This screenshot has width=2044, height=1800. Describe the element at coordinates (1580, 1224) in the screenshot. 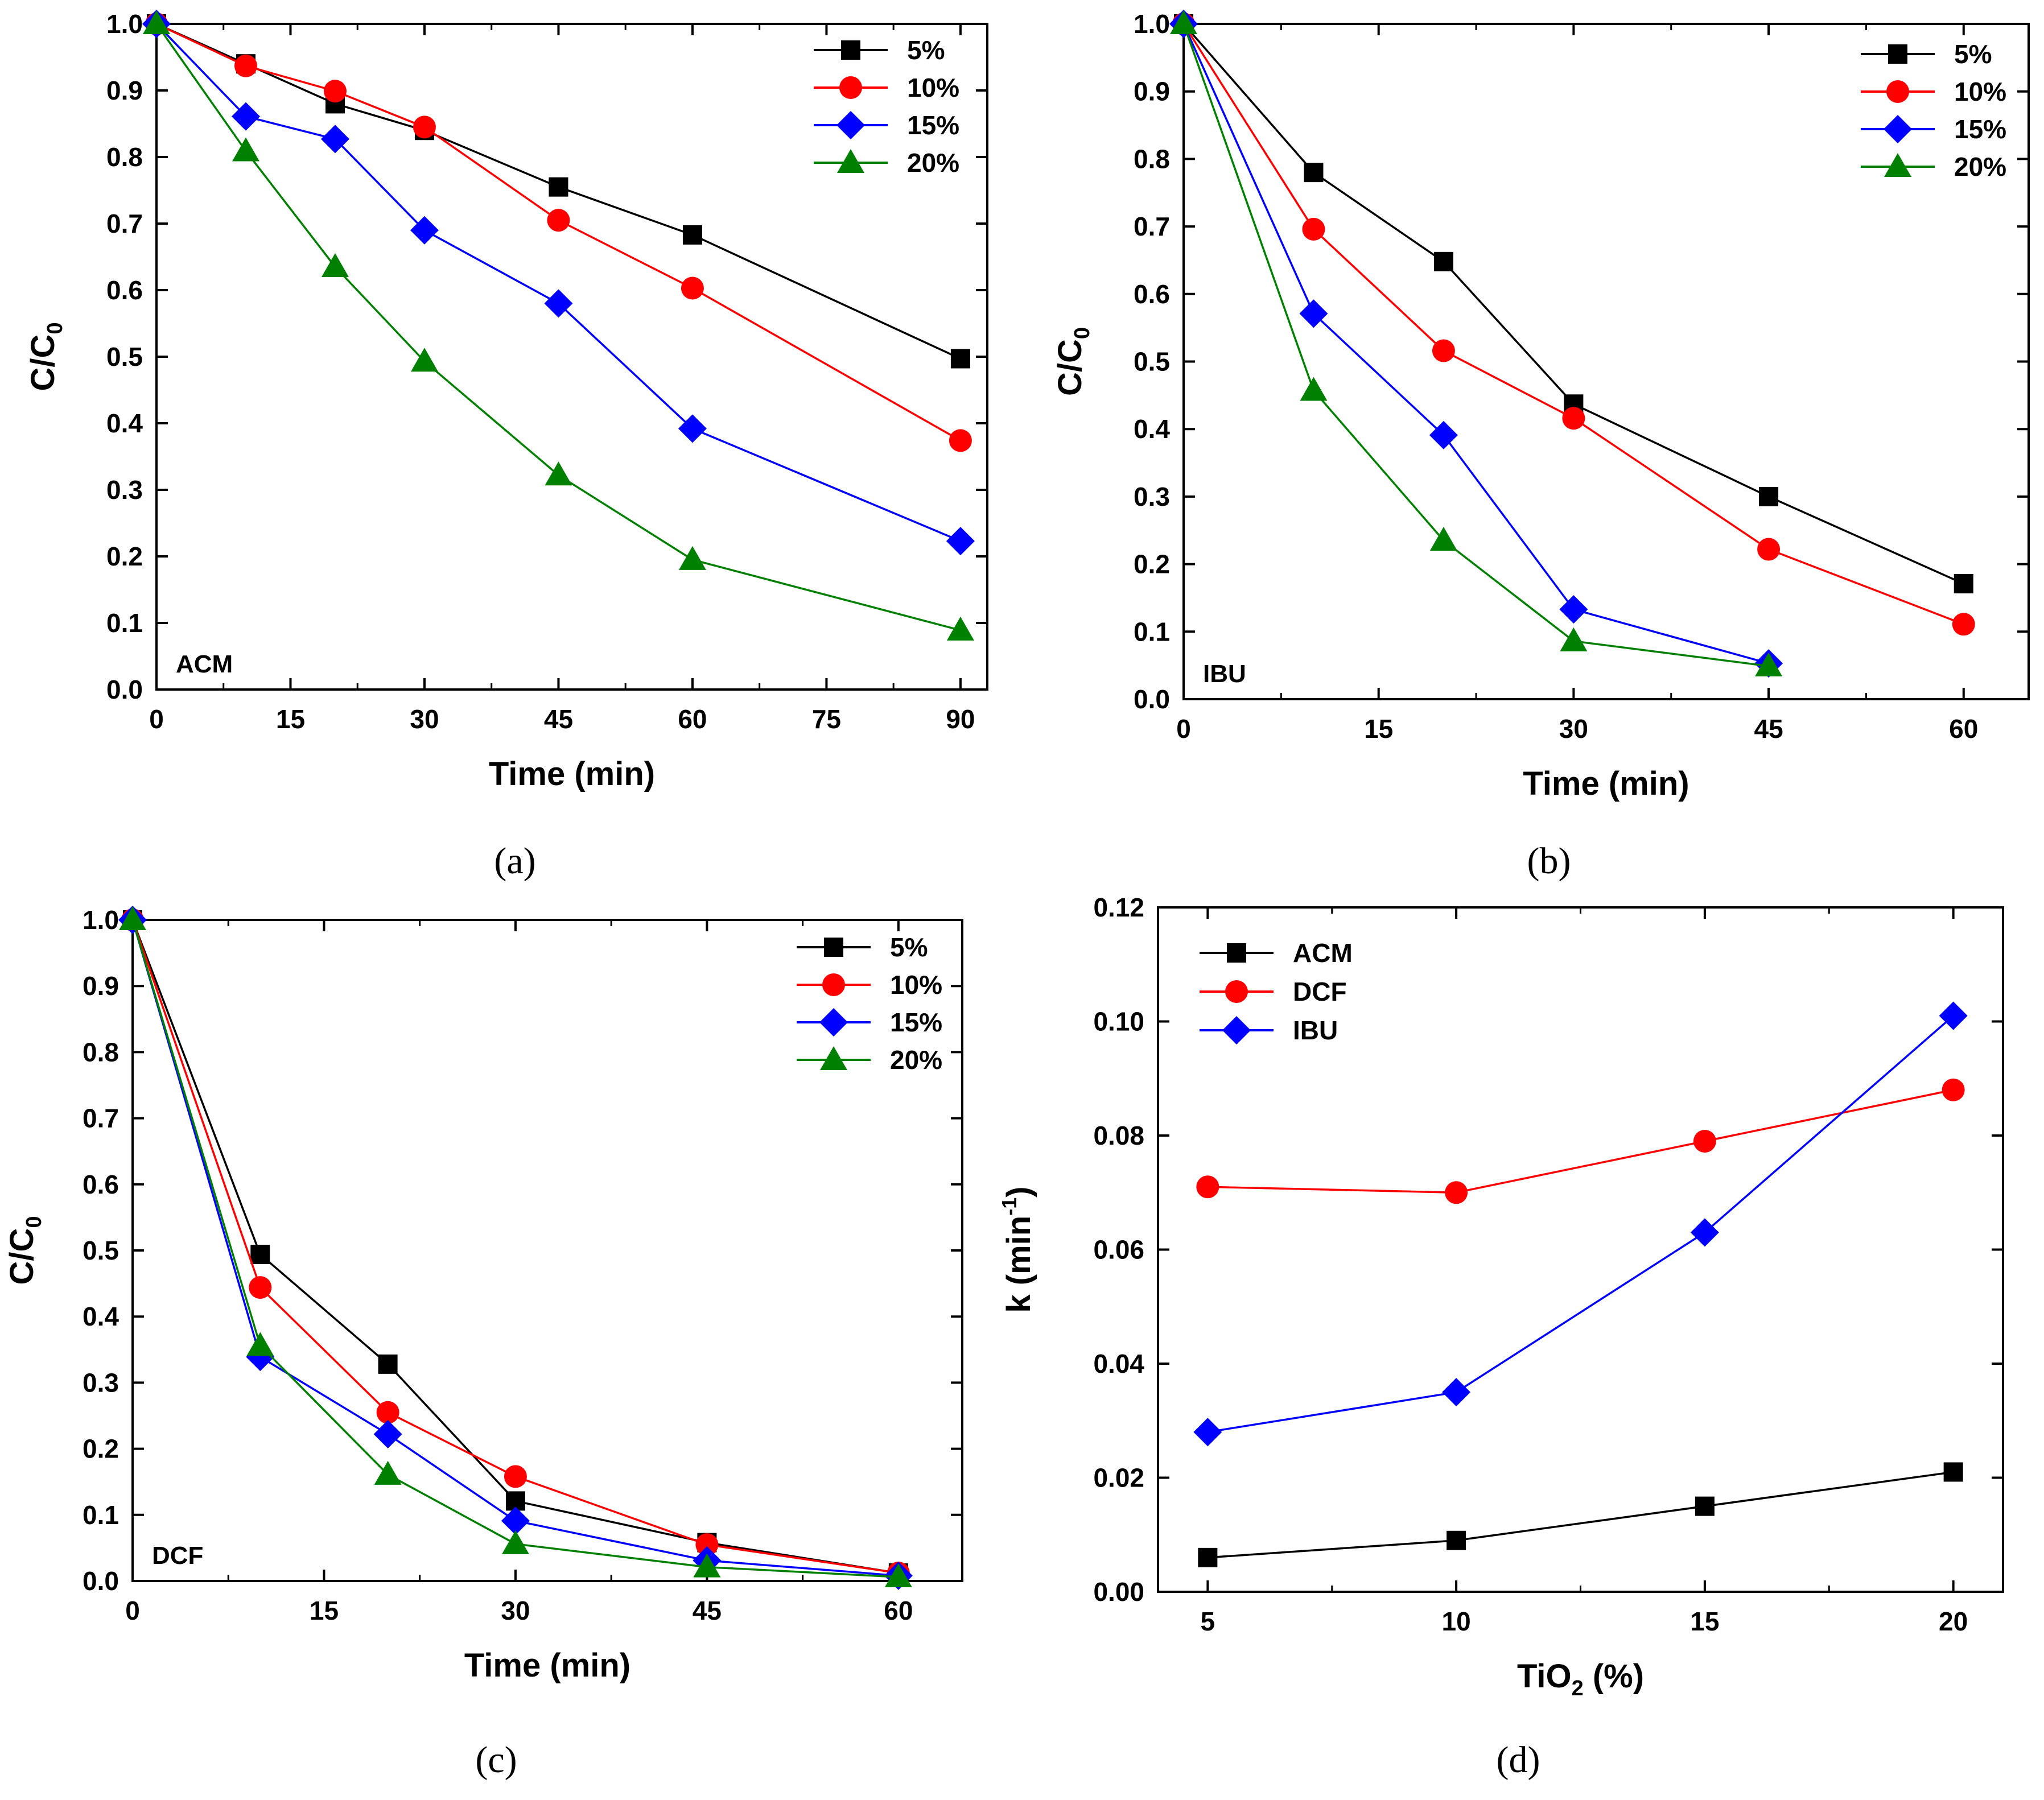

I see `chart-4-series-IBU` at that location.